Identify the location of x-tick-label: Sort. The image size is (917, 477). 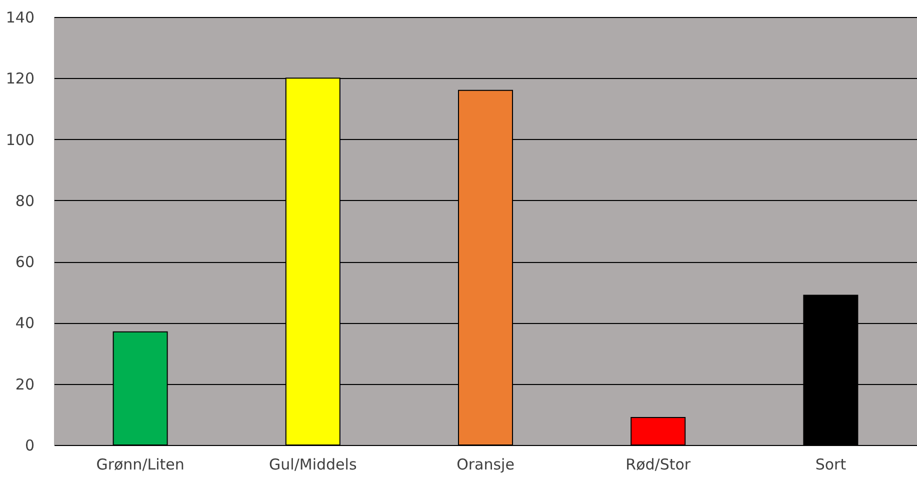
(830, 465).